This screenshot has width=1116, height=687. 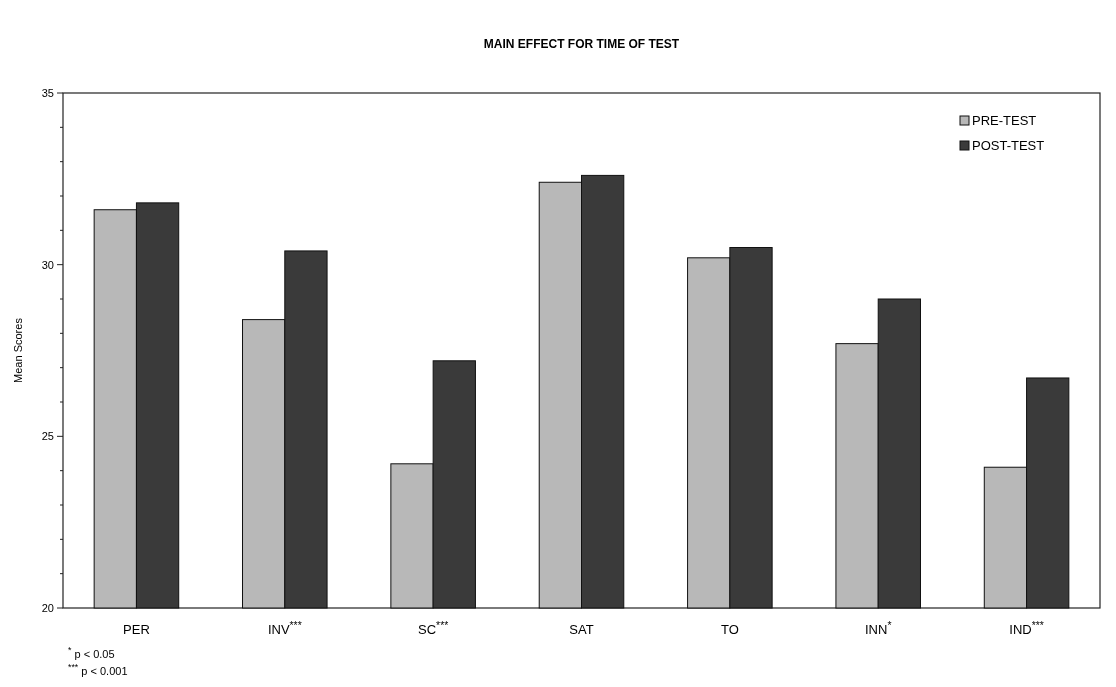 I want to click on x-tick-label: TO, so click(x=729, y=629).